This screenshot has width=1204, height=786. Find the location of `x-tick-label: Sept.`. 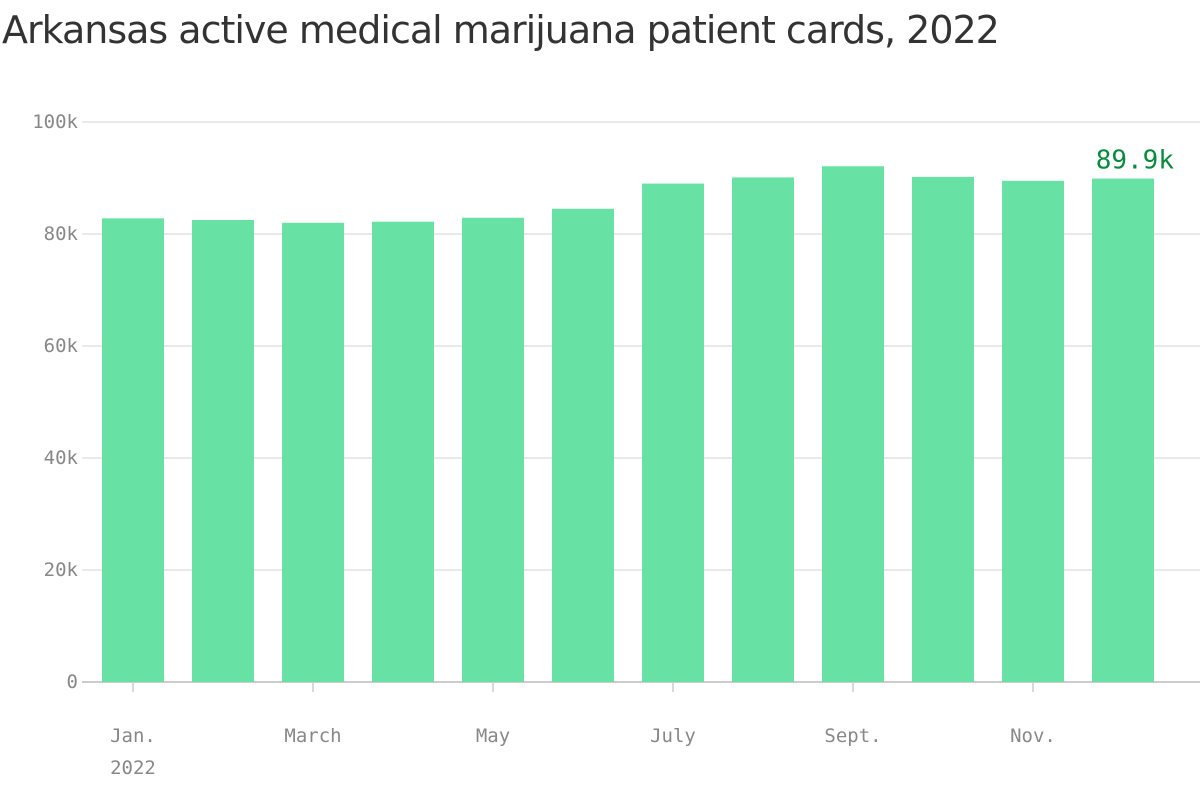

x-tick-label: Sept. is located at coordinates (852, 736).